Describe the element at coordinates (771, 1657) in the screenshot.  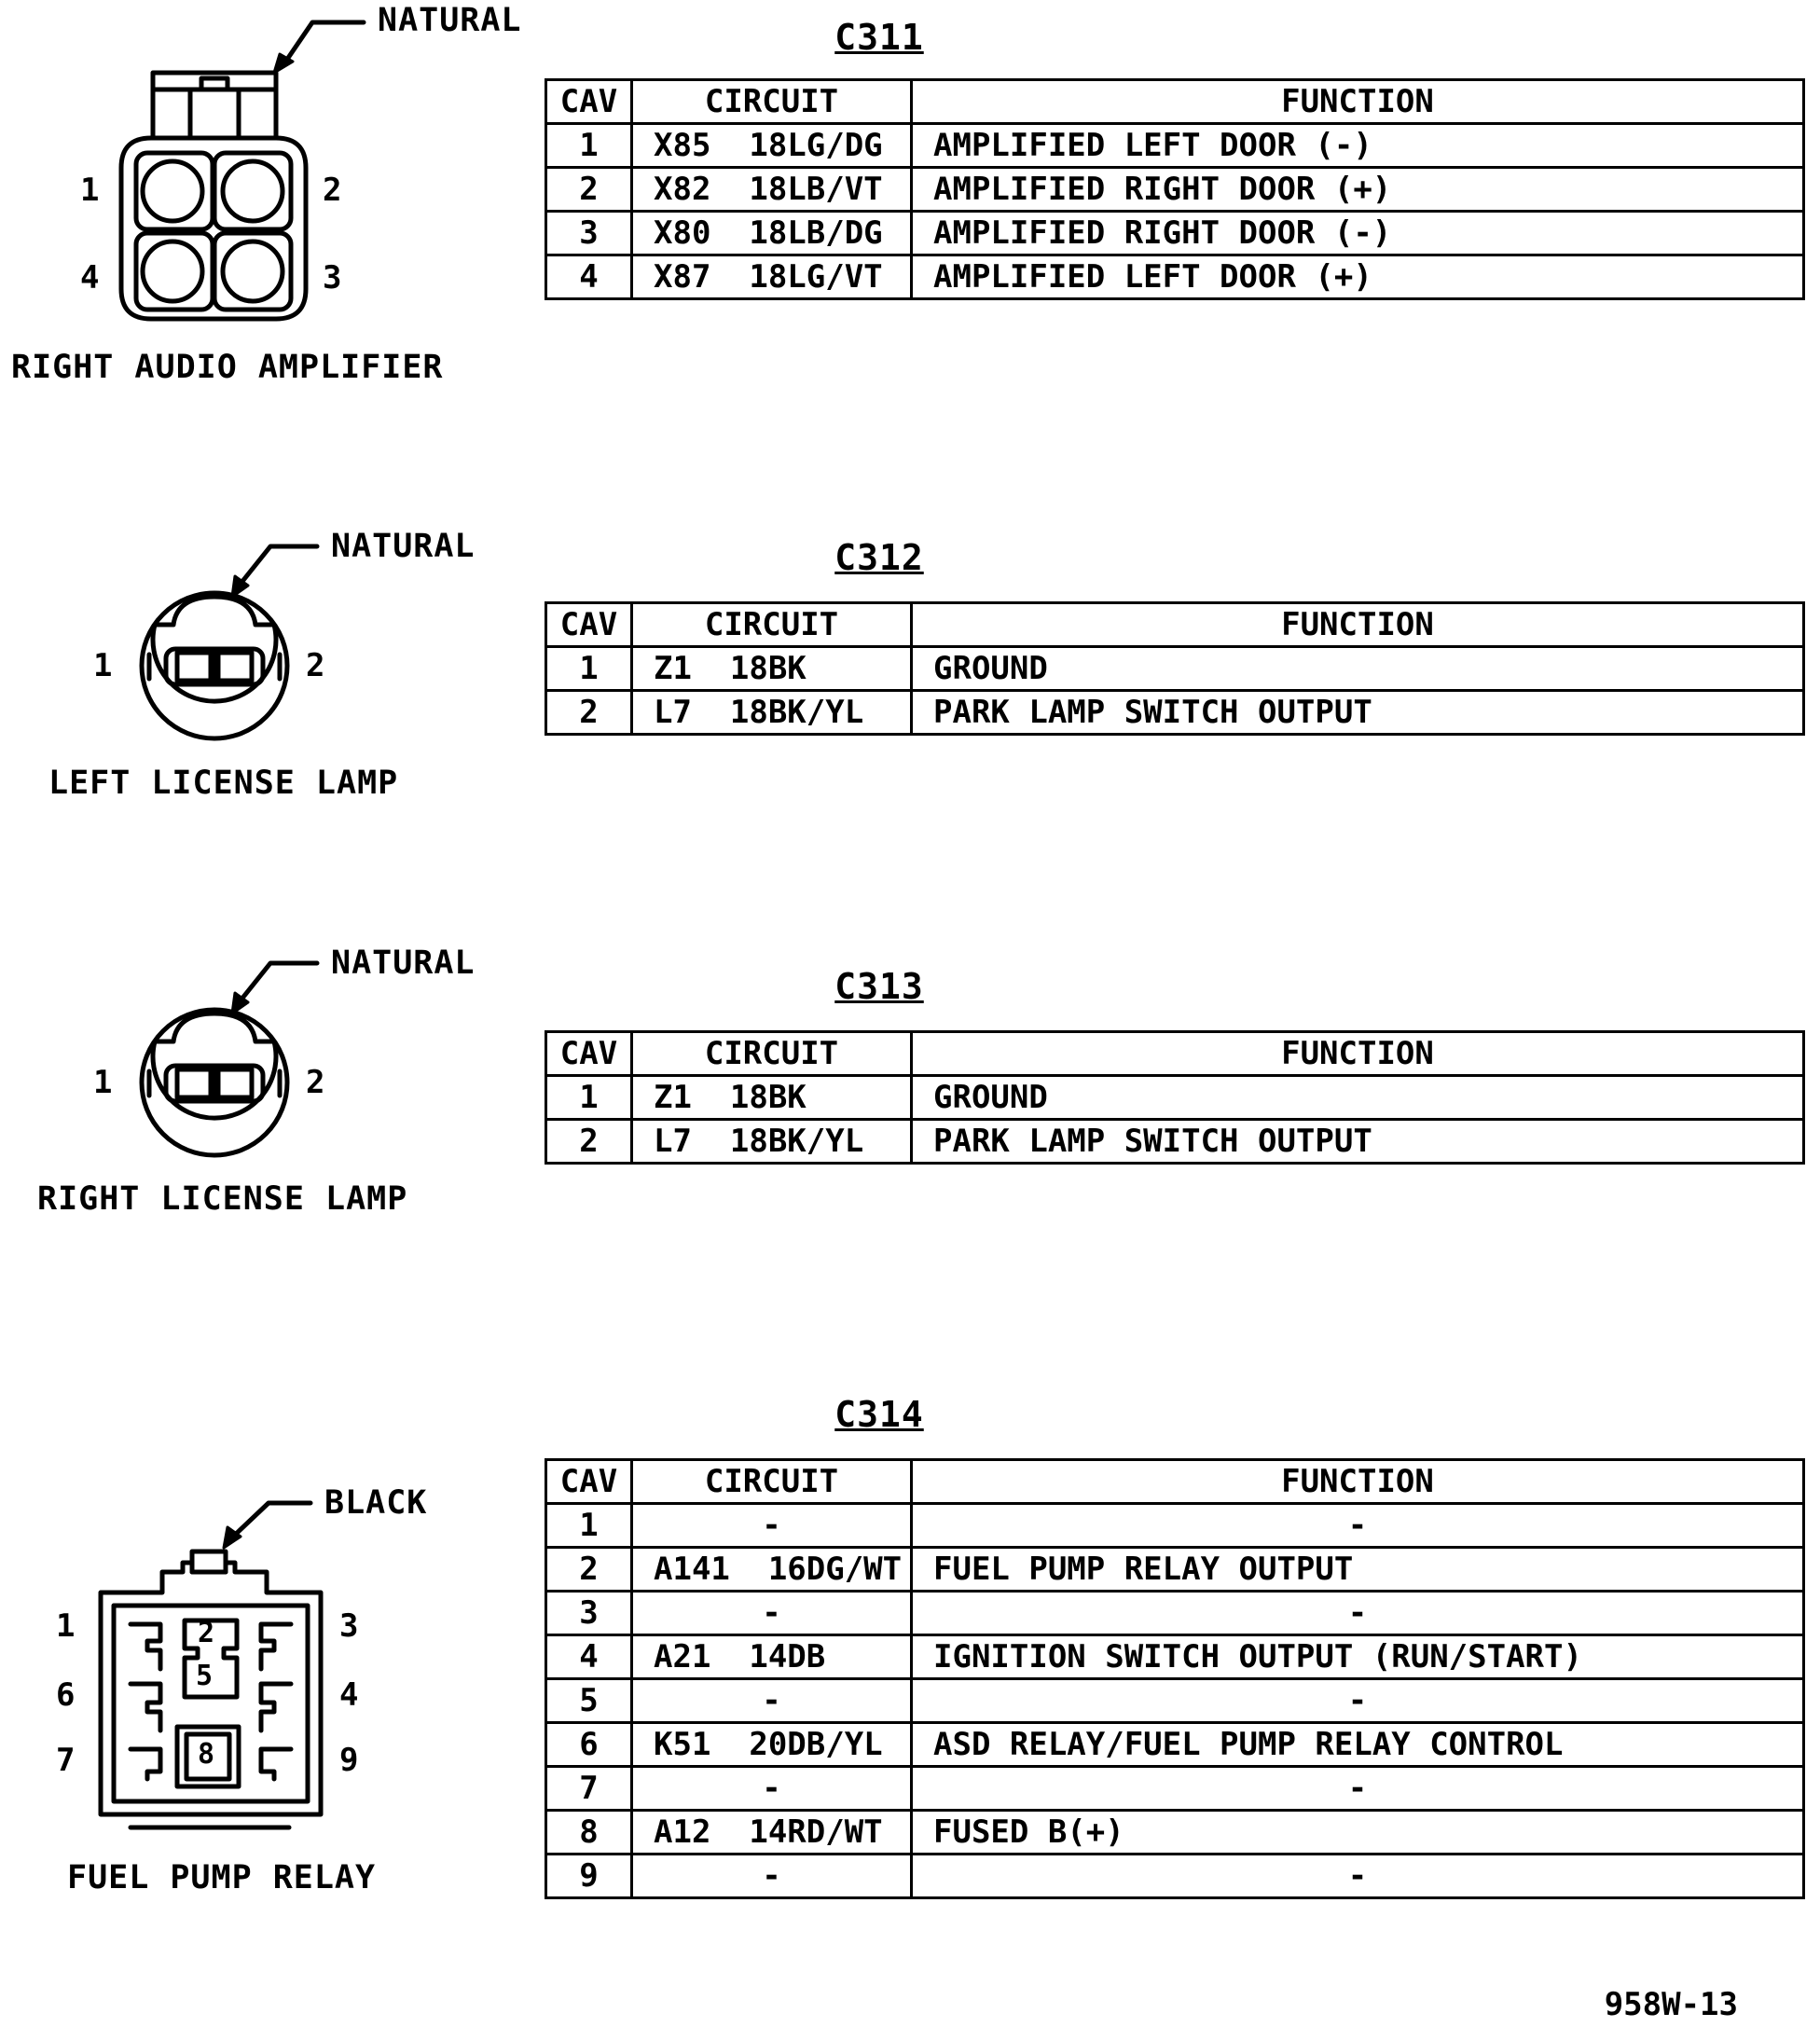
I see `circuit-cell: A21 14DB` at that location.